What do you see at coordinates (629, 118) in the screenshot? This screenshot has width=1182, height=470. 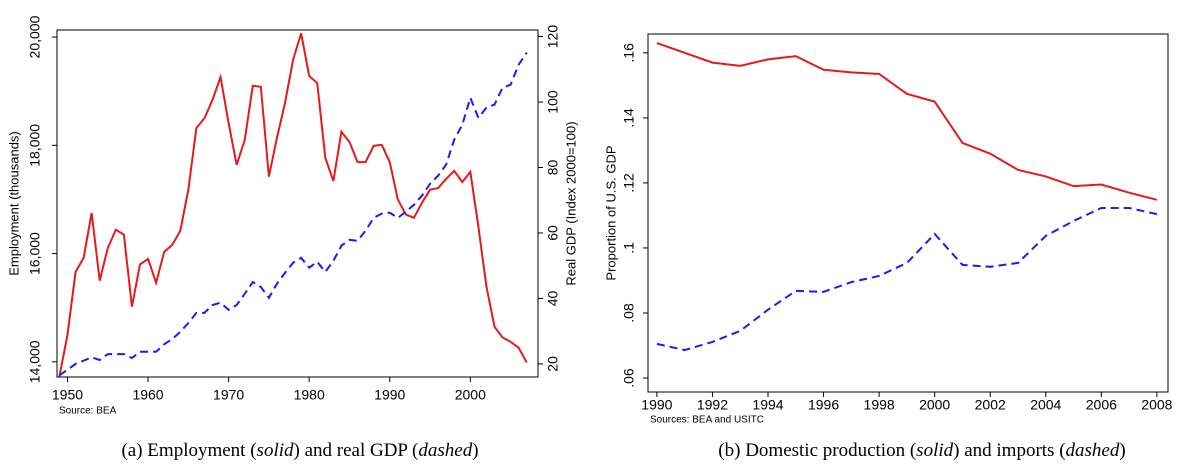 I see `y-tick-label: .14` at bounding box center [629, 118].